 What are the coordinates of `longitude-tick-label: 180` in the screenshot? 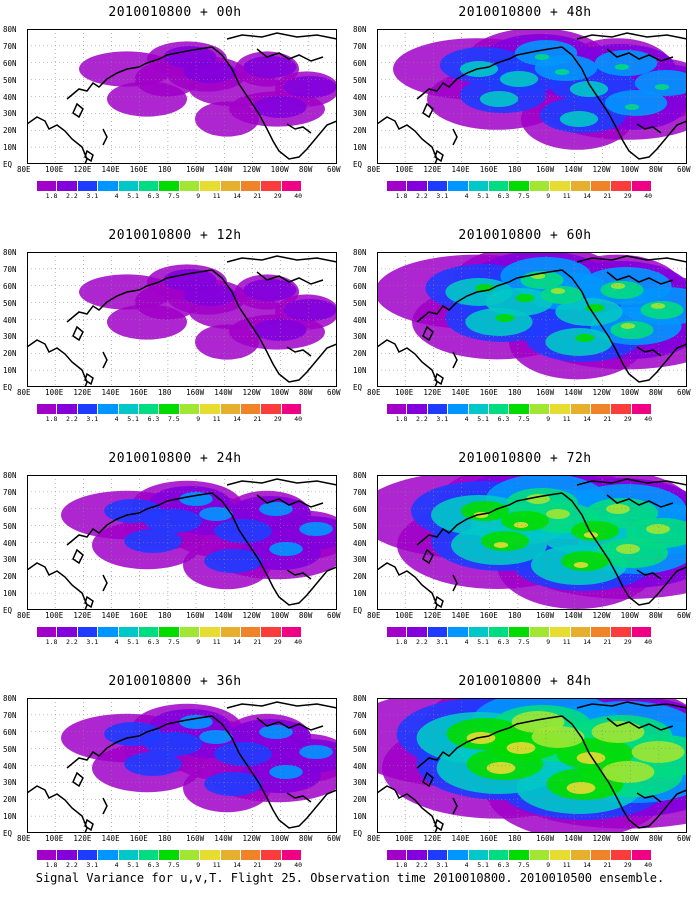 It's located at (514, 838).